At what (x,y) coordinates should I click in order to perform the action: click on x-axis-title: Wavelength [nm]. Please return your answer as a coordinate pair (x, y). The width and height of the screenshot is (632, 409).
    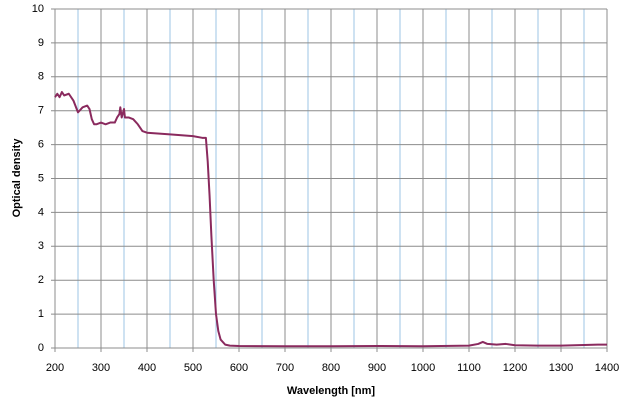
    Looking at the image, I should click on (331, 391).